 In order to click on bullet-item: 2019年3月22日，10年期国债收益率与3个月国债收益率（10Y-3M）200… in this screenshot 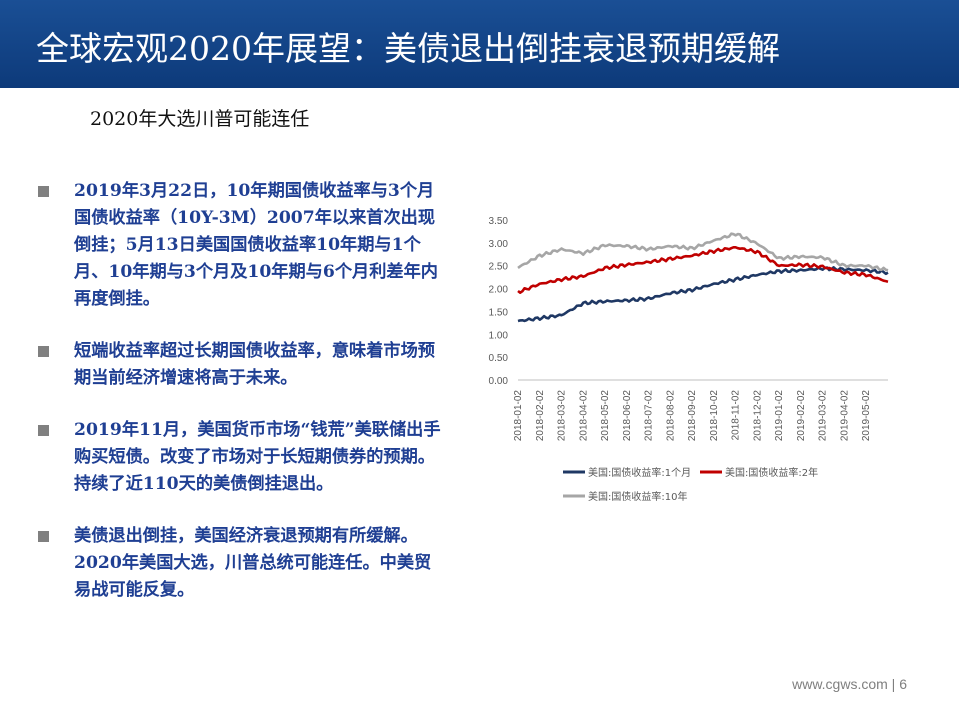, I will do `click(242, 245)`.